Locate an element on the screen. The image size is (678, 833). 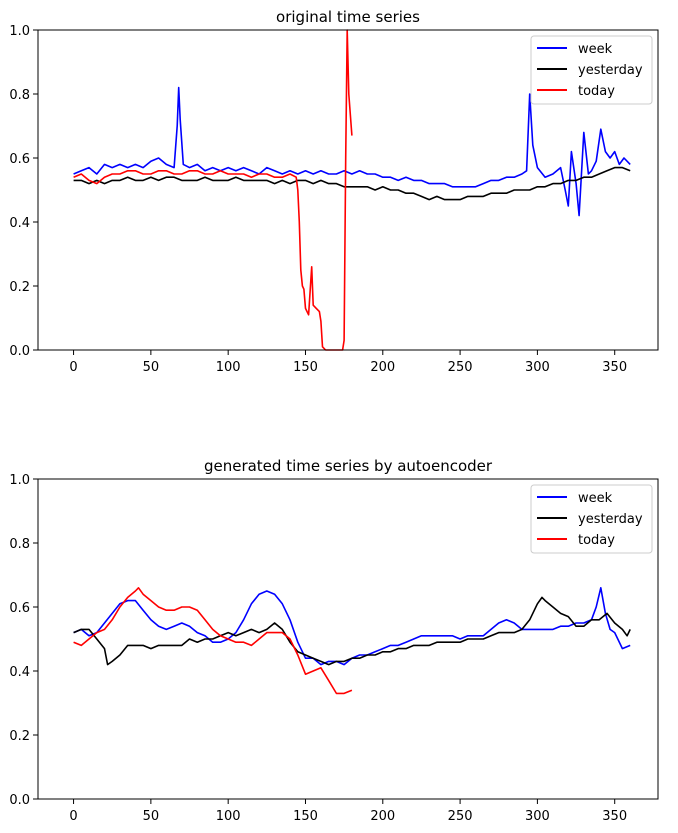
series-line-today is located at coordinates (213, 641).